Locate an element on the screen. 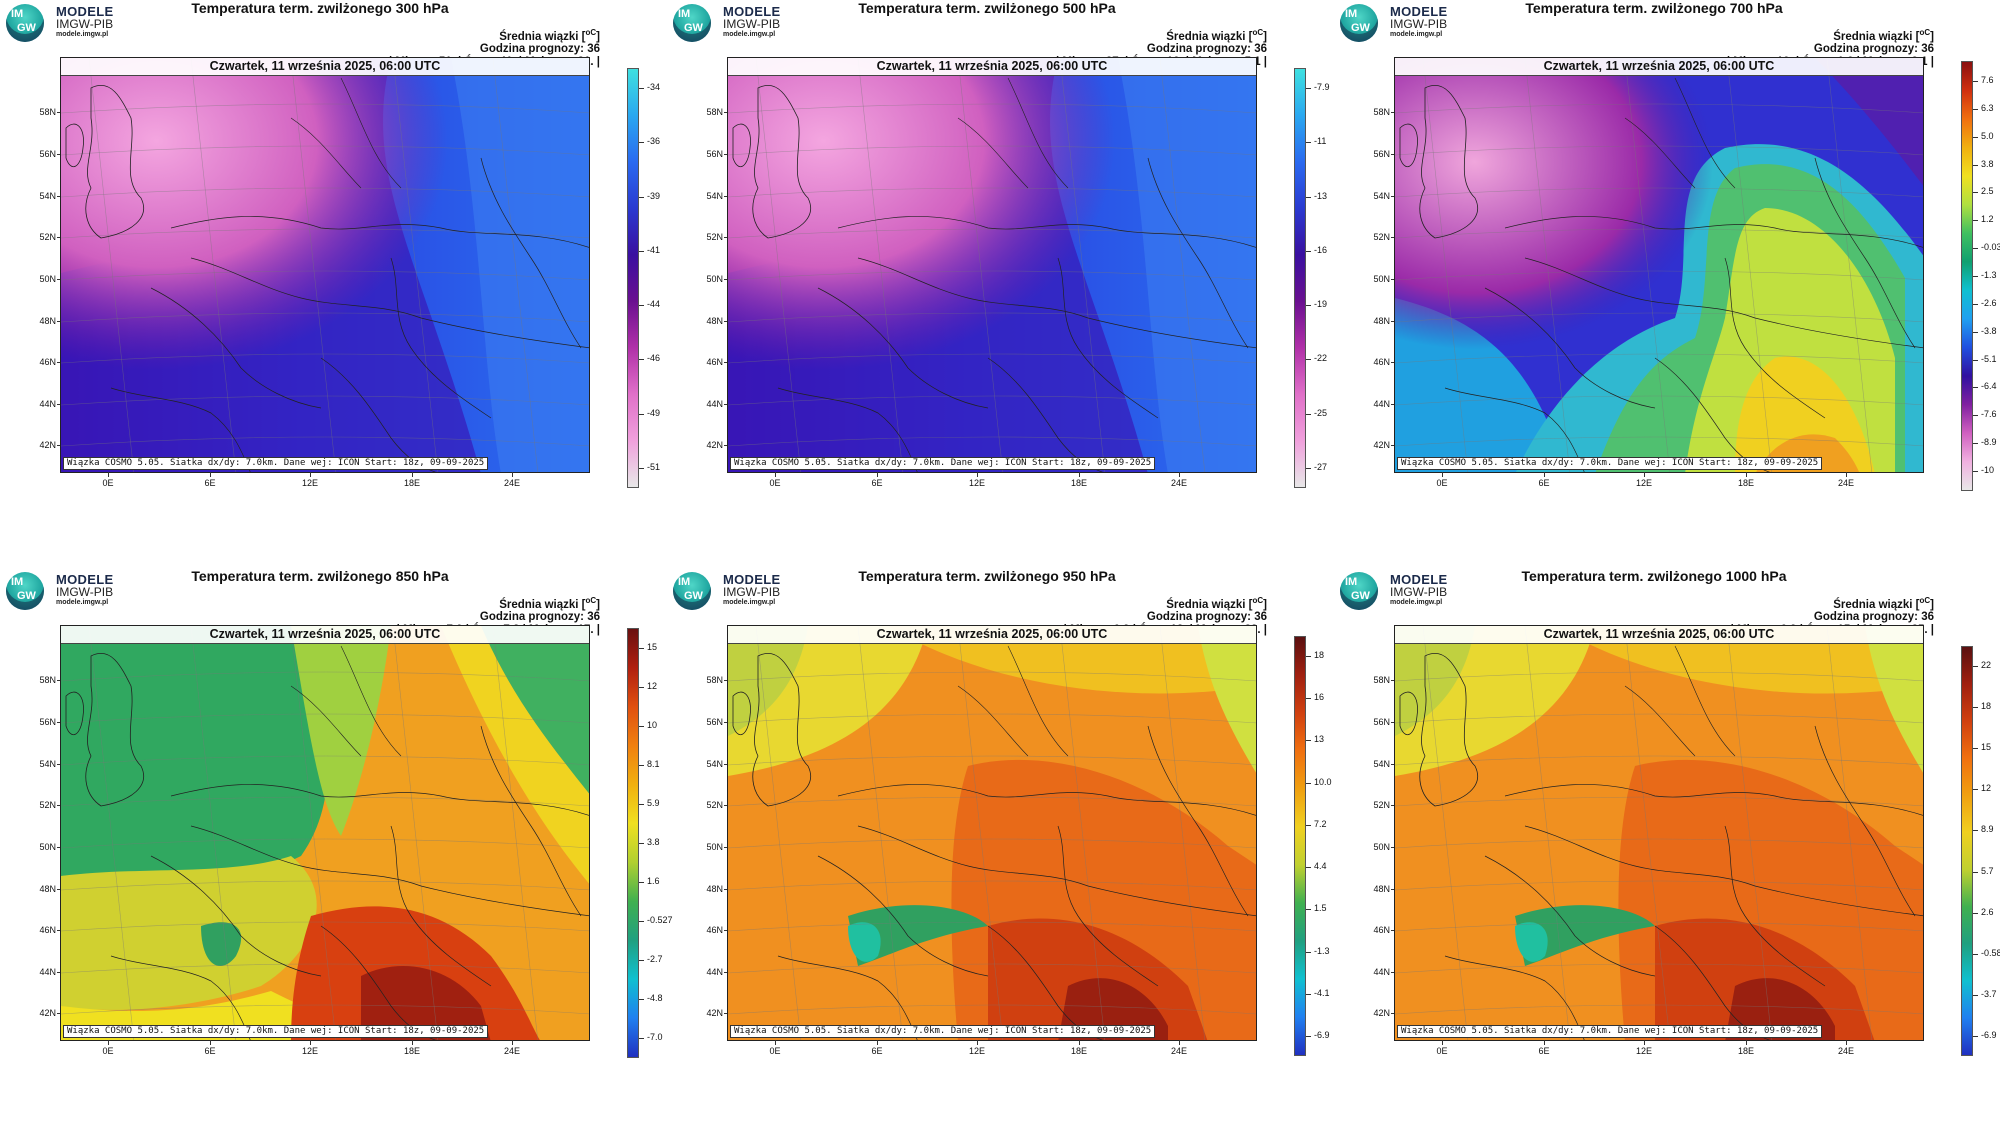 The image size is (2000, 1137). colorbar-tick-label: -11 is located at coordinates (1316, 141).